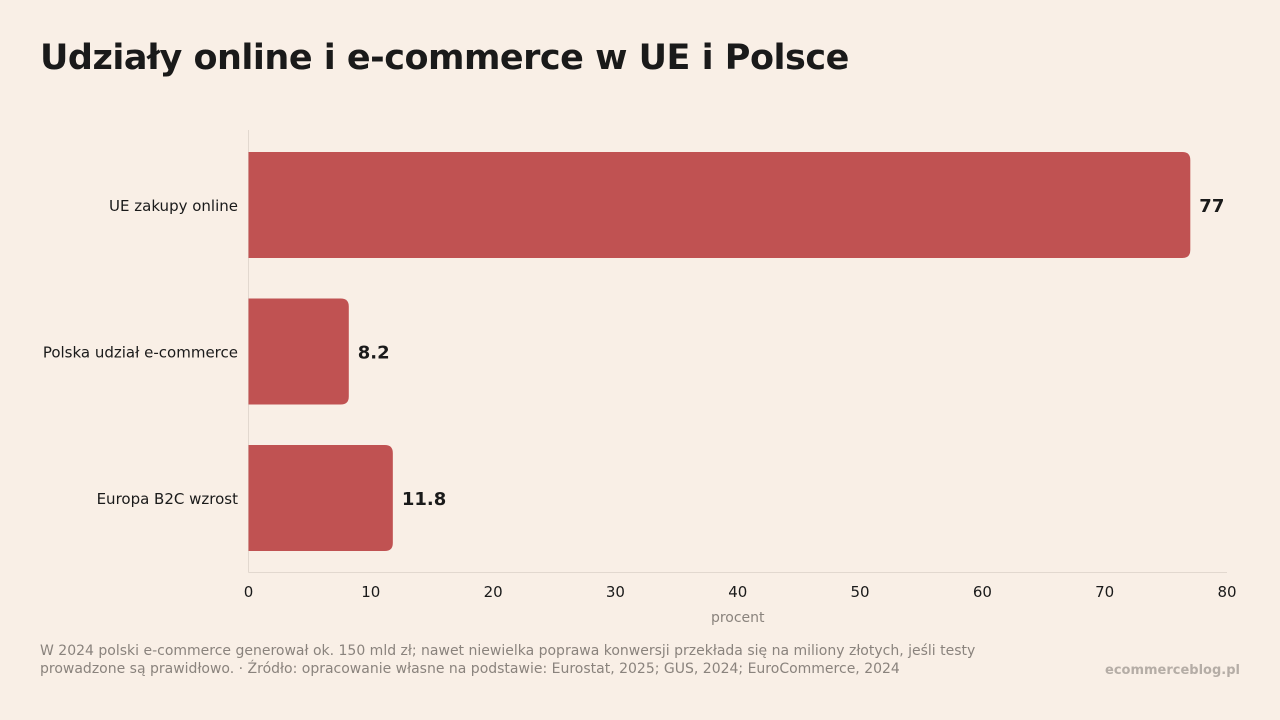  I want to click on value-label-2: 8.2, so click(374, 353).